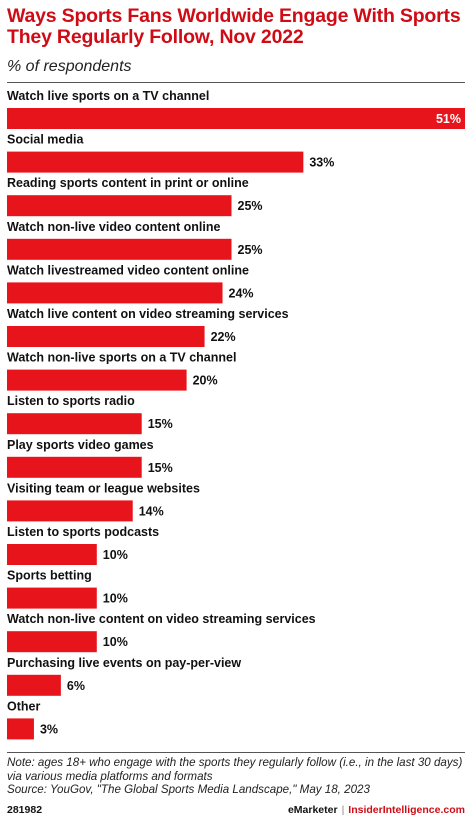 This screenshot has height=821, width=470. I want to click on category-label: Social media, so click(45, 140).